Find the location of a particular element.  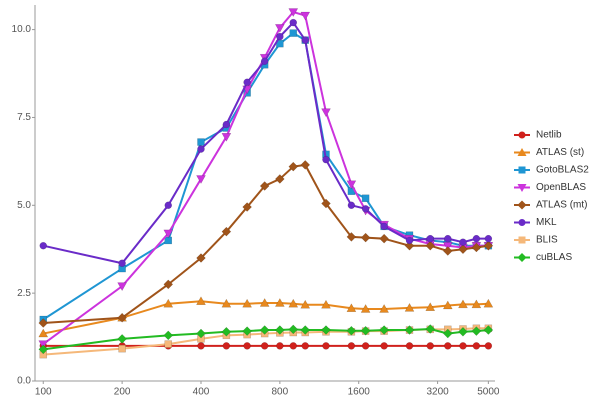

y-tick-label: 5.0 is located at coordinates (24, 205).